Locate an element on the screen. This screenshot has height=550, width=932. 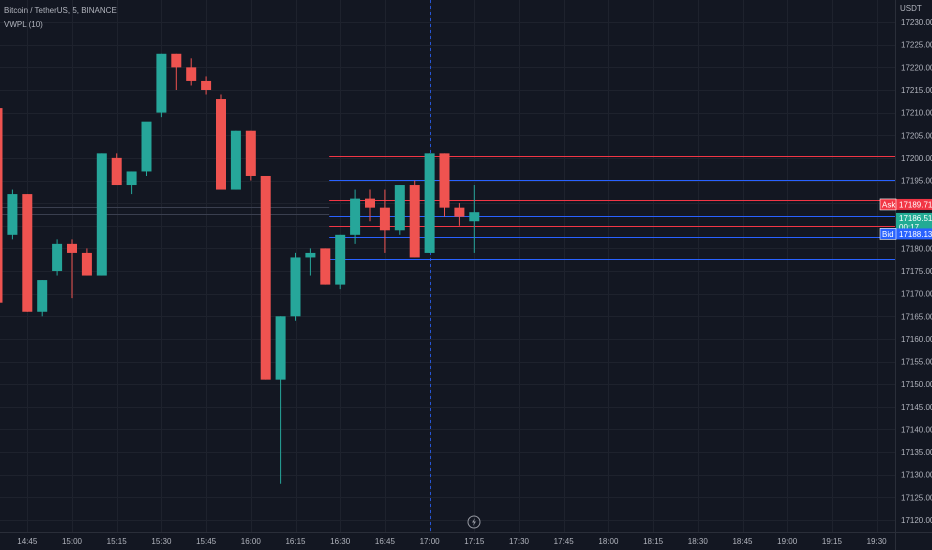
chart-legend: Bitcoin / TetherUS, 5, BINANCE VWPL (10) is located at coordinates (60, 18).